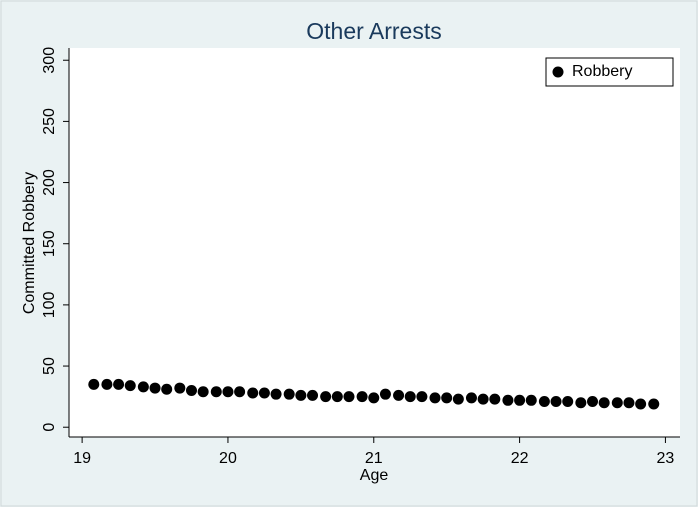 The width and height of the screenshot is (698, 507). What do you see at coordinates (520, 458) in the screenshot?
I see `x-tick-label: 22` at bounding box center [520, 458].